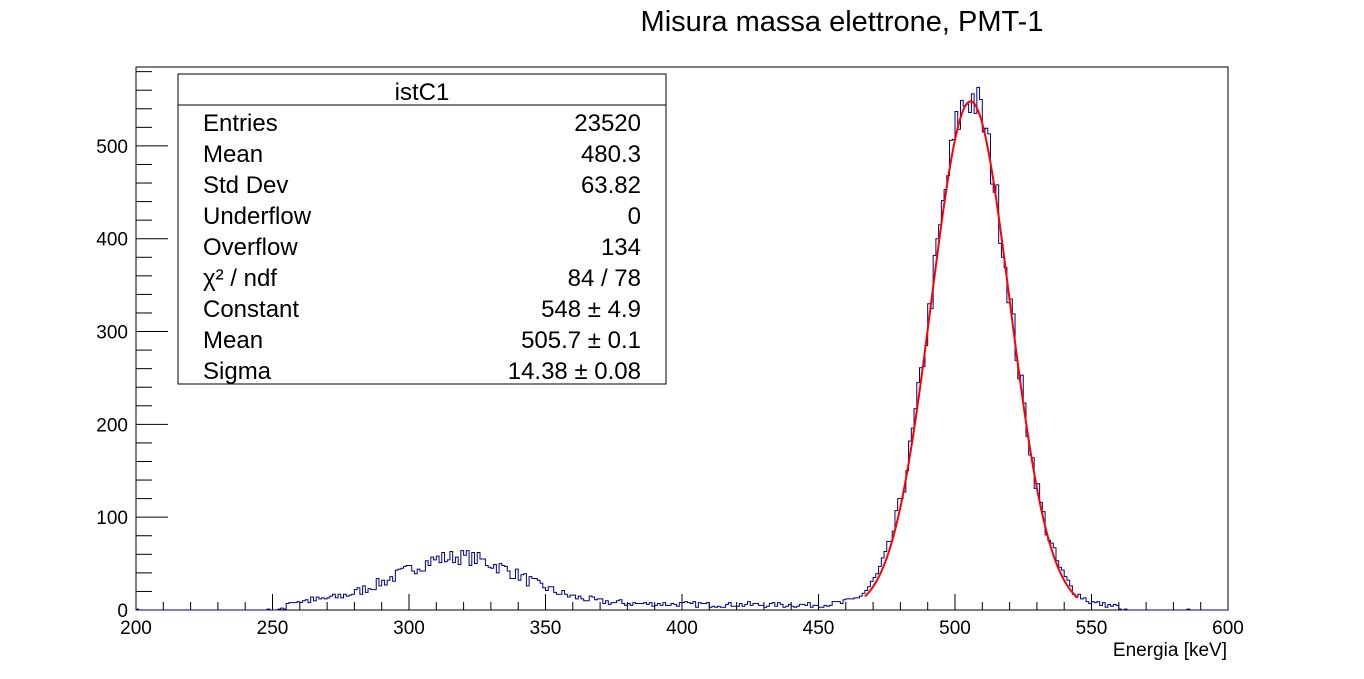  Describe the element at coordinates (546, 628) in the screenshot. I see `x-tick-label: 350` at that location.